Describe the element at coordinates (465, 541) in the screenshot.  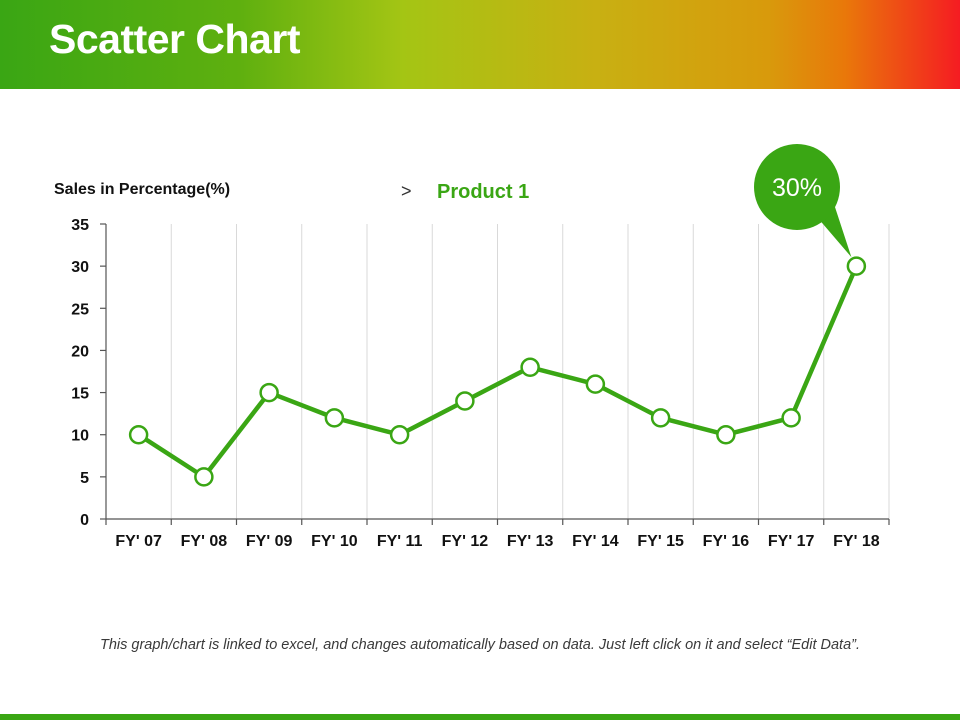
I see `x-tick-label: FY' 12` at that location.